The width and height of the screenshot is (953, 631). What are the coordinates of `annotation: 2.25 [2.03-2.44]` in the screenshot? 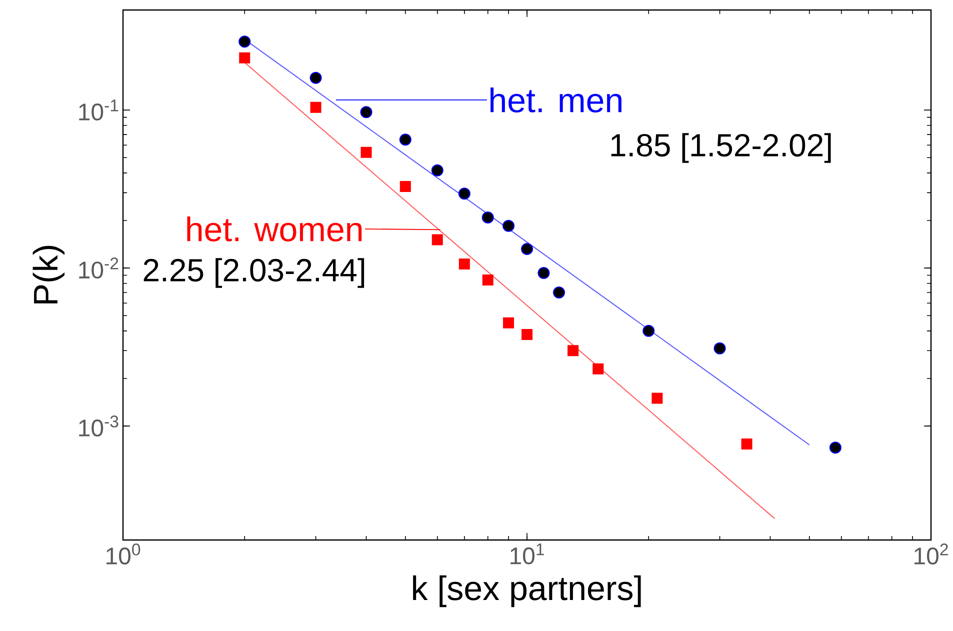 It's located at (254, 273).